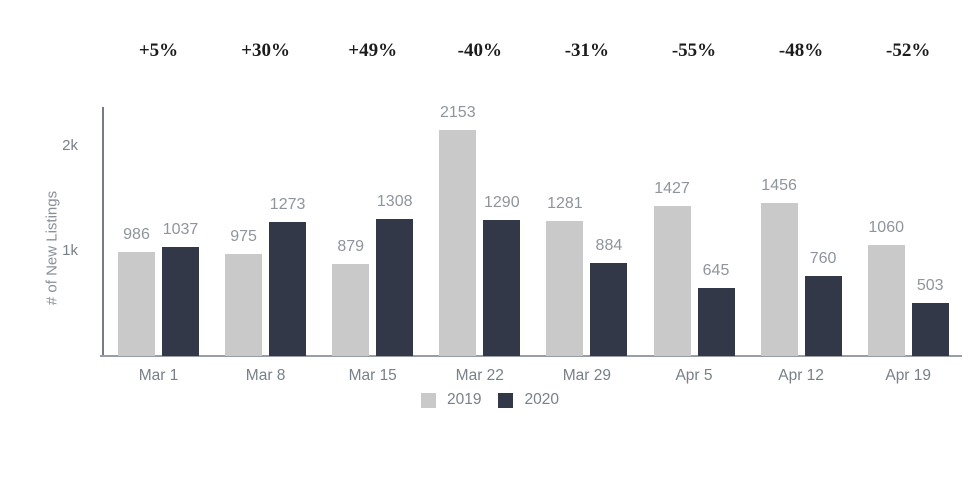  What do you see at coordinates (587, 50) in the screenshot?
I see `percent-change-label: -31%` at bounding box center [587, 50].